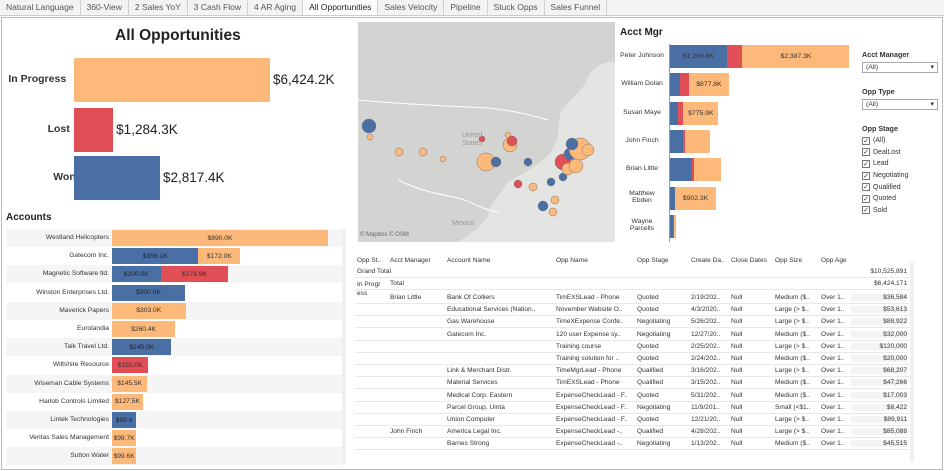 The image size is (944, 471). I want to click on account-bar-prog: $260.4K, so click(144, 329).